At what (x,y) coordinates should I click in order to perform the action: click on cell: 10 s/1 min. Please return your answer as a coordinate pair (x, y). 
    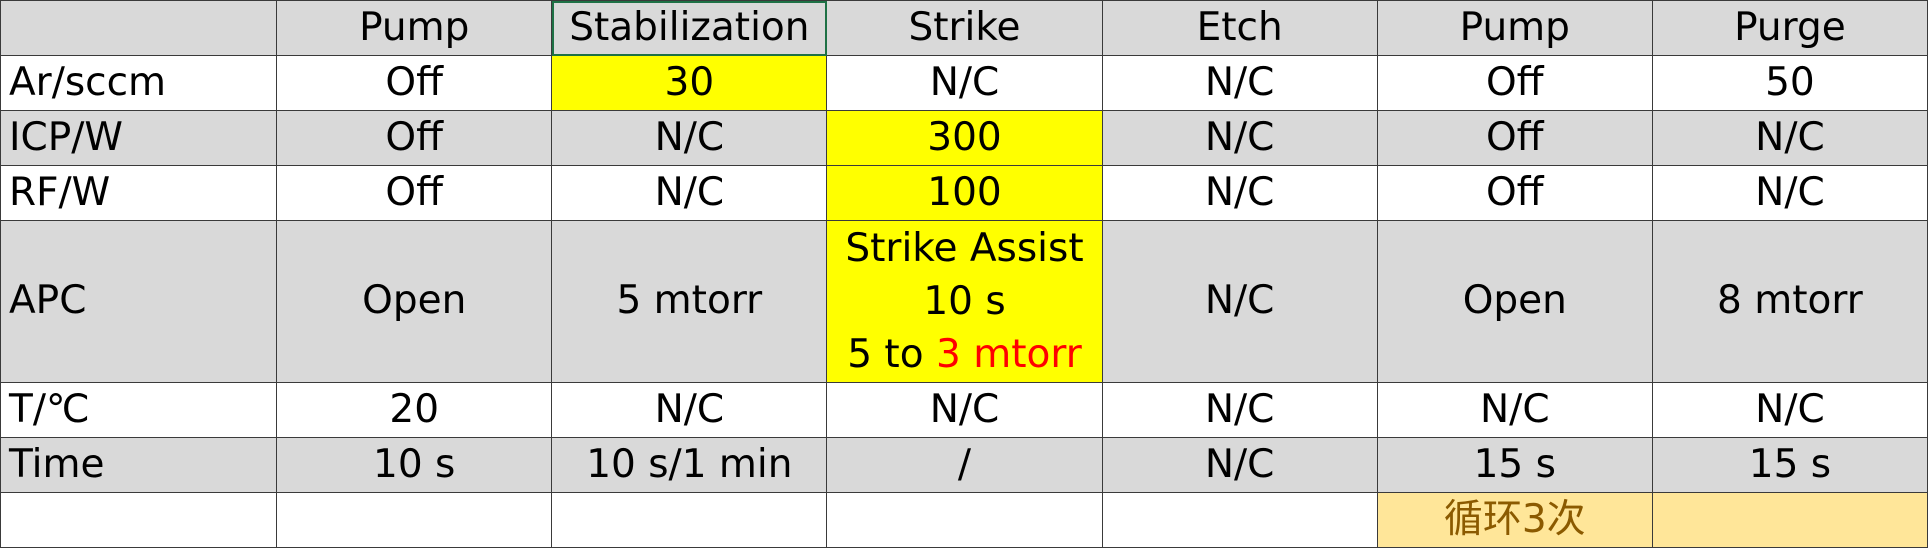
    Looking at the image, I should click on (689, 465).